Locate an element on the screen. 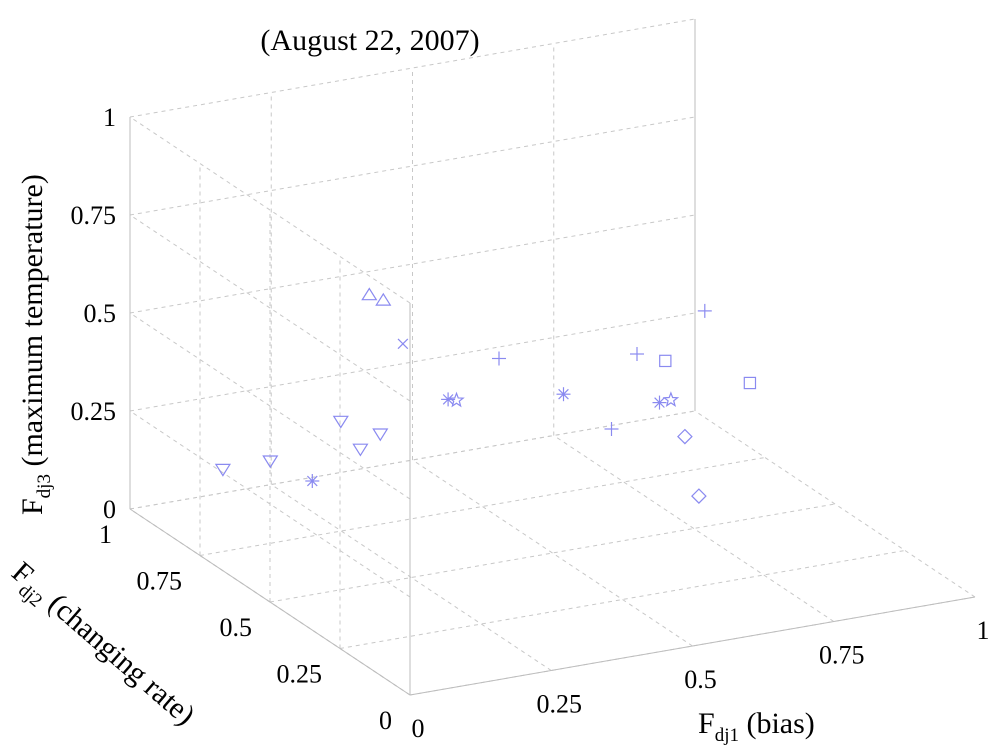 The height and width of the screenshot is (756, 1000). y-tick-label: 0 is located at coordinates (385, 720).